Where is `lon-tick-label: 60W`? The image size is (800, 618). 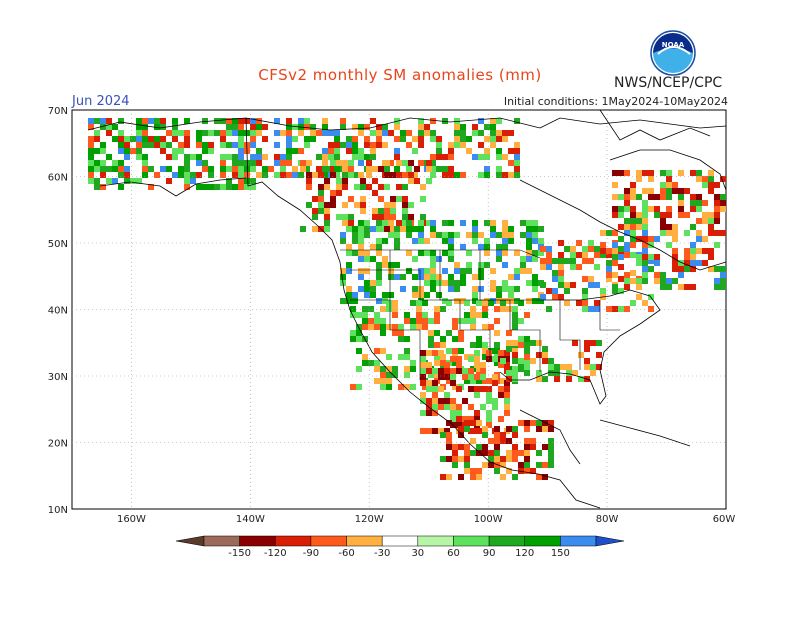
lon-tick-label: 60W is located at coordinates (724, 519).